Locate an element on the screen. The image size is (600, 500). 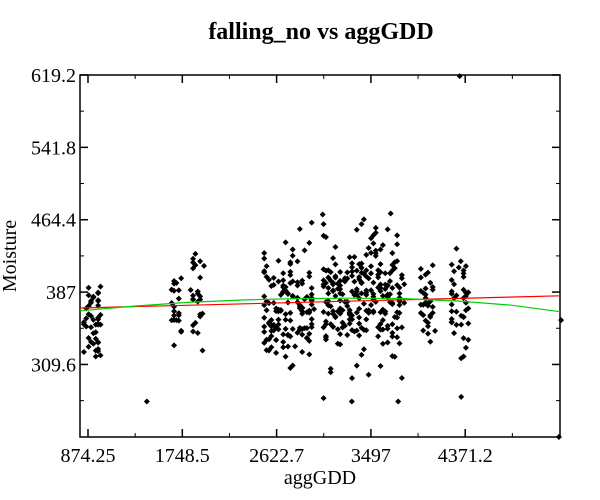
x-tick-label: 3497 is located at coordinates (371, 456).